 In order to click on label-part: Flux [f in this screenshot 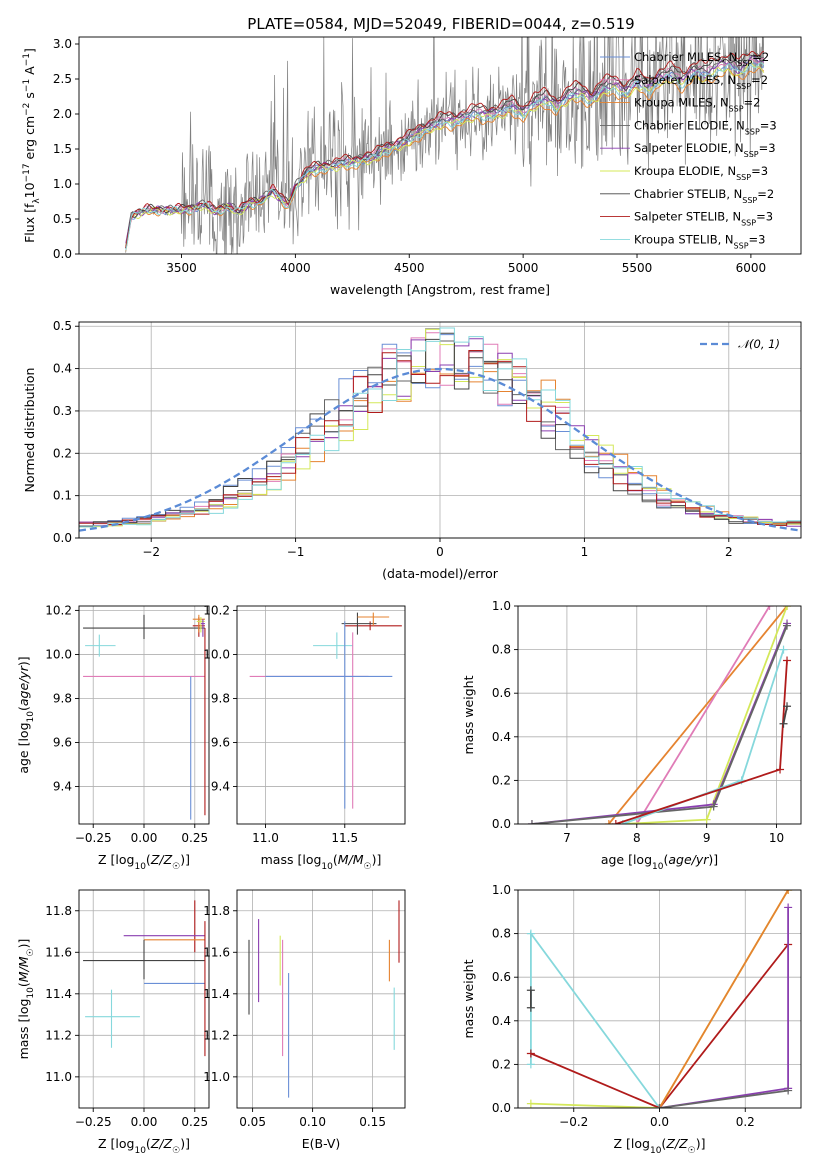, I will do `click(29, 223)`.